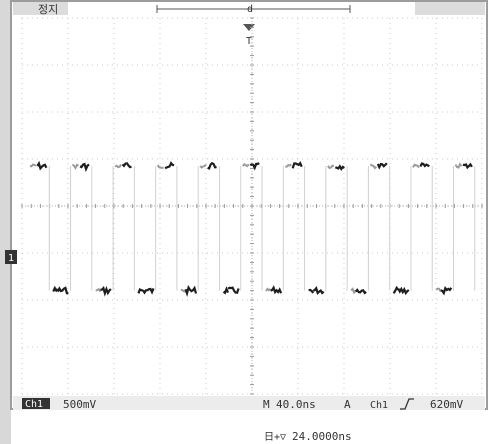 The image size is (492, 444). I want to click on channel-badge-label: Ch1, so click(34, 404).